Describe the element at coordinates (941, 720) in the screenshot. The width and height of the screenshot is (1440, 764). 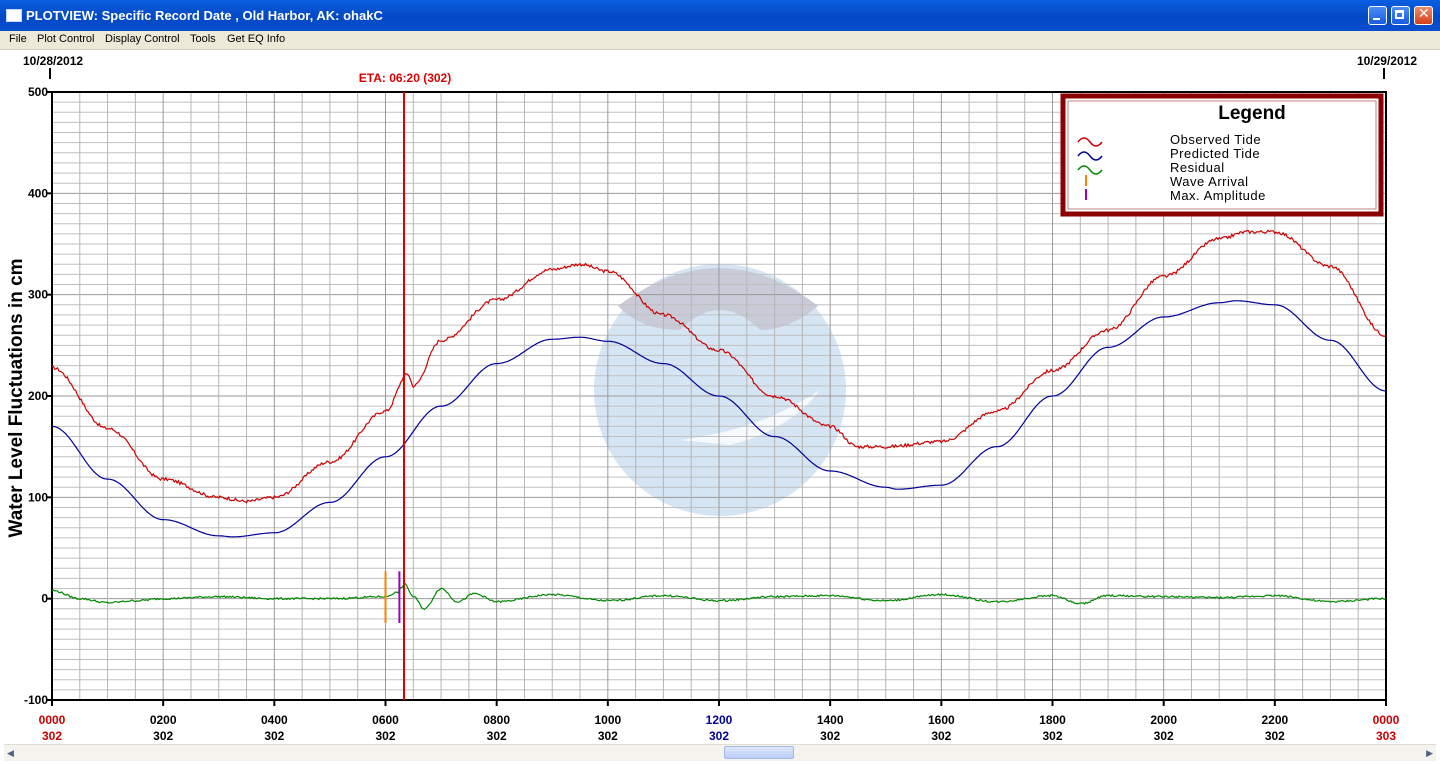
I see `x-tick-time-label: 1600` at that location.